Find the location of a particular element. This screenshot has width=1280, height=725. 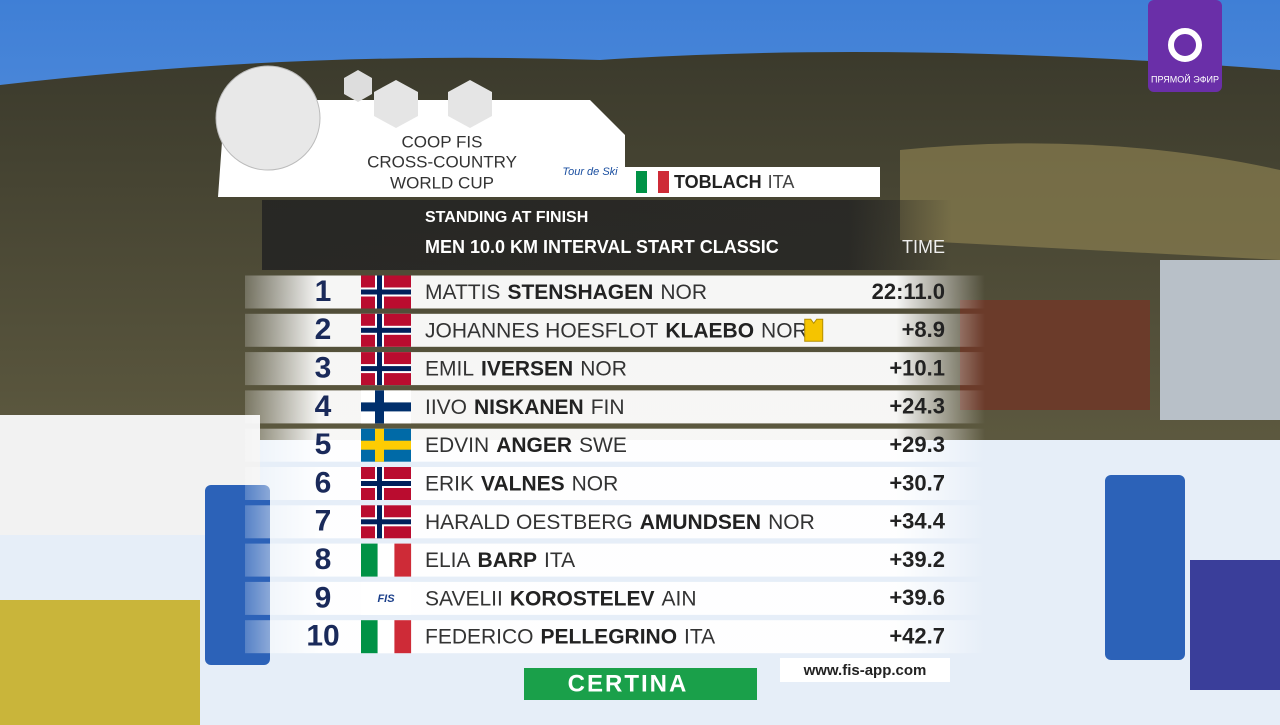

time: +29.3 is located at coordinates (917, 444).